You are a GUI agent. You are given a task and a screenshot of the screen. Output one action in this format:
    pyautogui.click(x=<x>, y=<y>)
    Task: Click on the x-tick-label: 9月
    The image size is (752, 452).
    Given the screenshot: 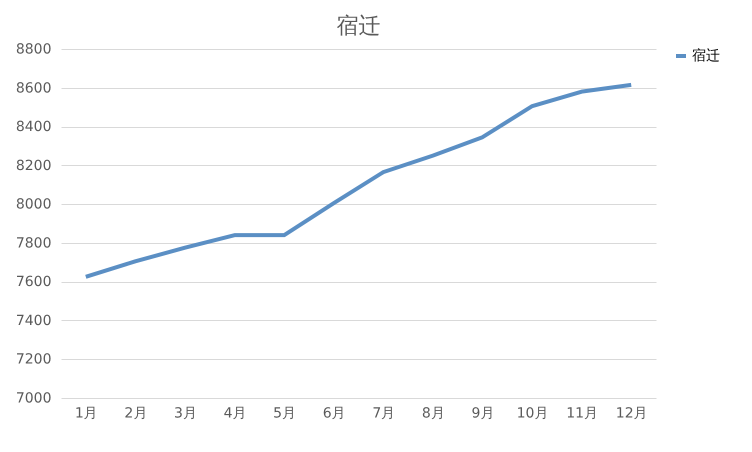 What is the action you would take?
    pyautogui.click(x=482, y=414)
    